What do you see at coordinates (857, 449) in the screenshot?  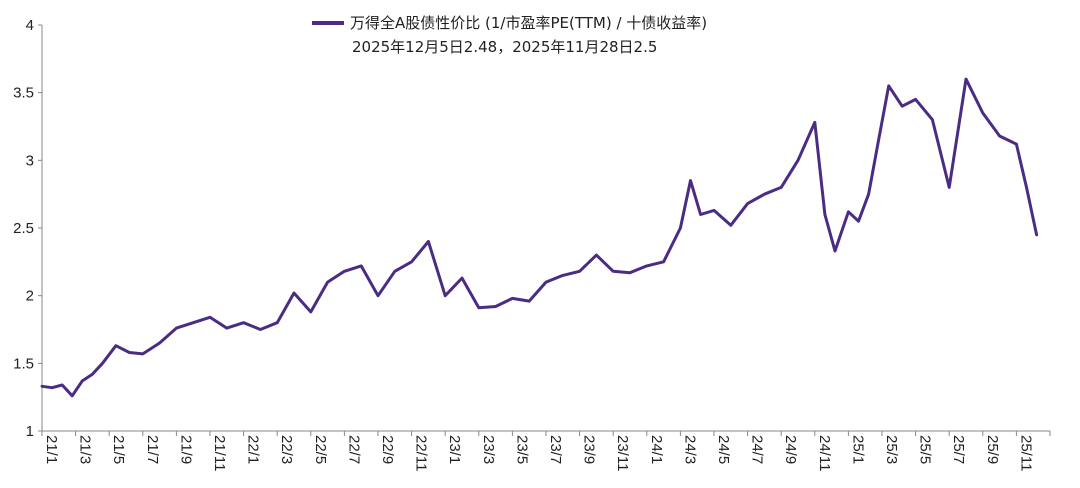 I see `x-tick-label: 25/1` at bounding box center [857, 449].